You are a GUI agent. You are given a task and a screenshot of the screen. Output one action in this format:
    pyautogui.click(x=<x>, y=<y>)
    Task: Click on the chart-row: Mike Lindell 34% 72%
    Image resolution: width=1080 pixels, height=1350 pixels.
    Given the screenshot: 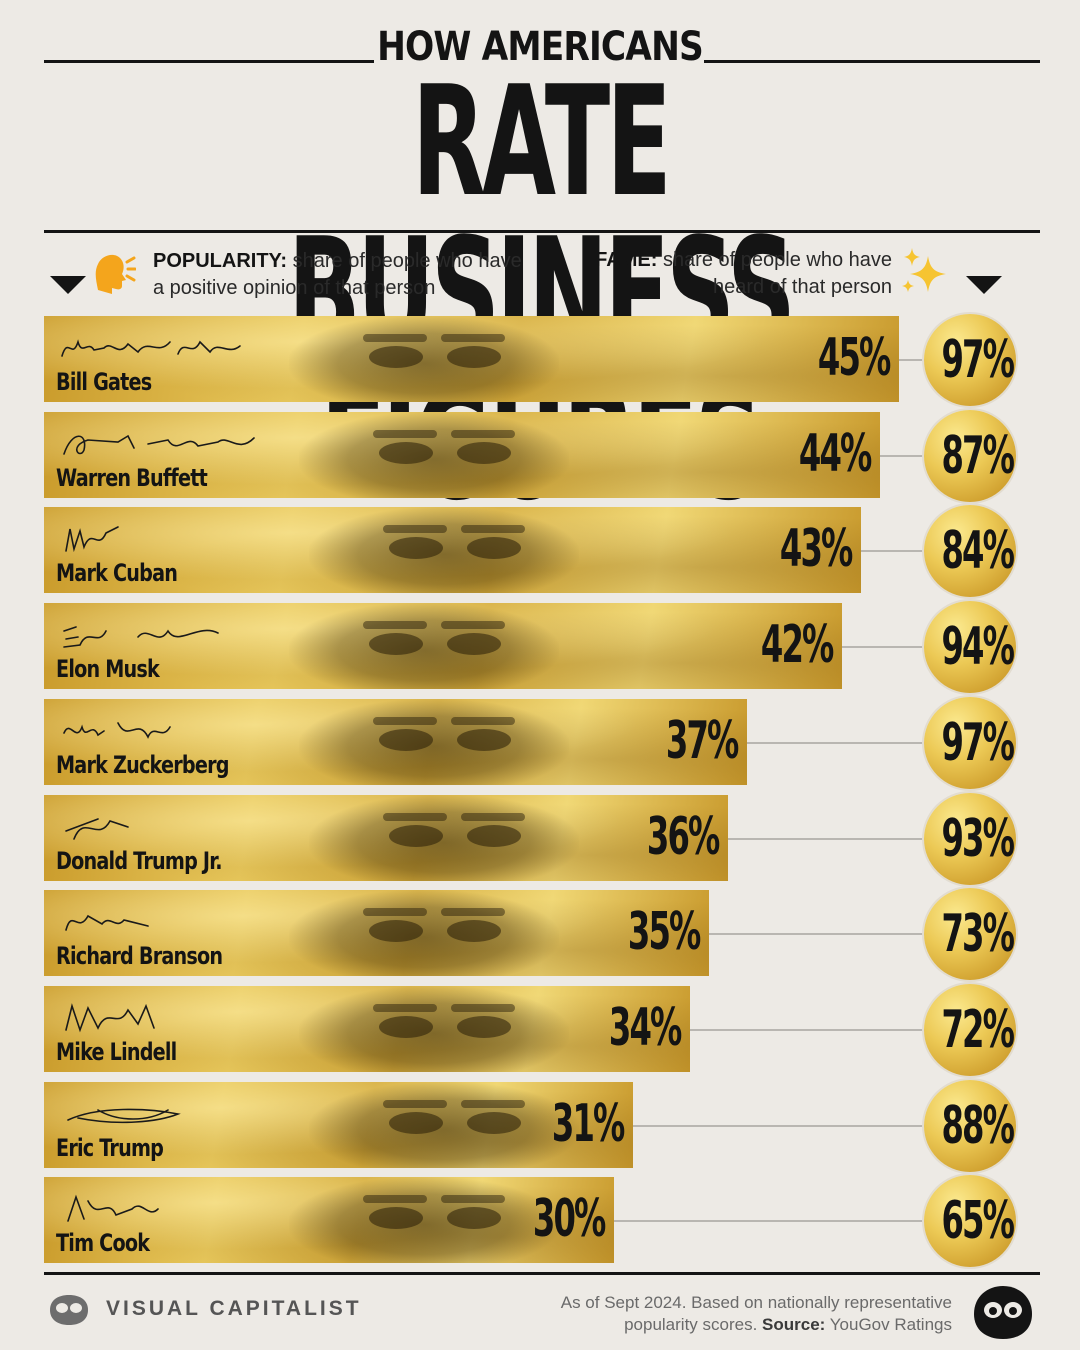 What is the action you would take?
    pyautogui.click(x=542, y=1029)
    